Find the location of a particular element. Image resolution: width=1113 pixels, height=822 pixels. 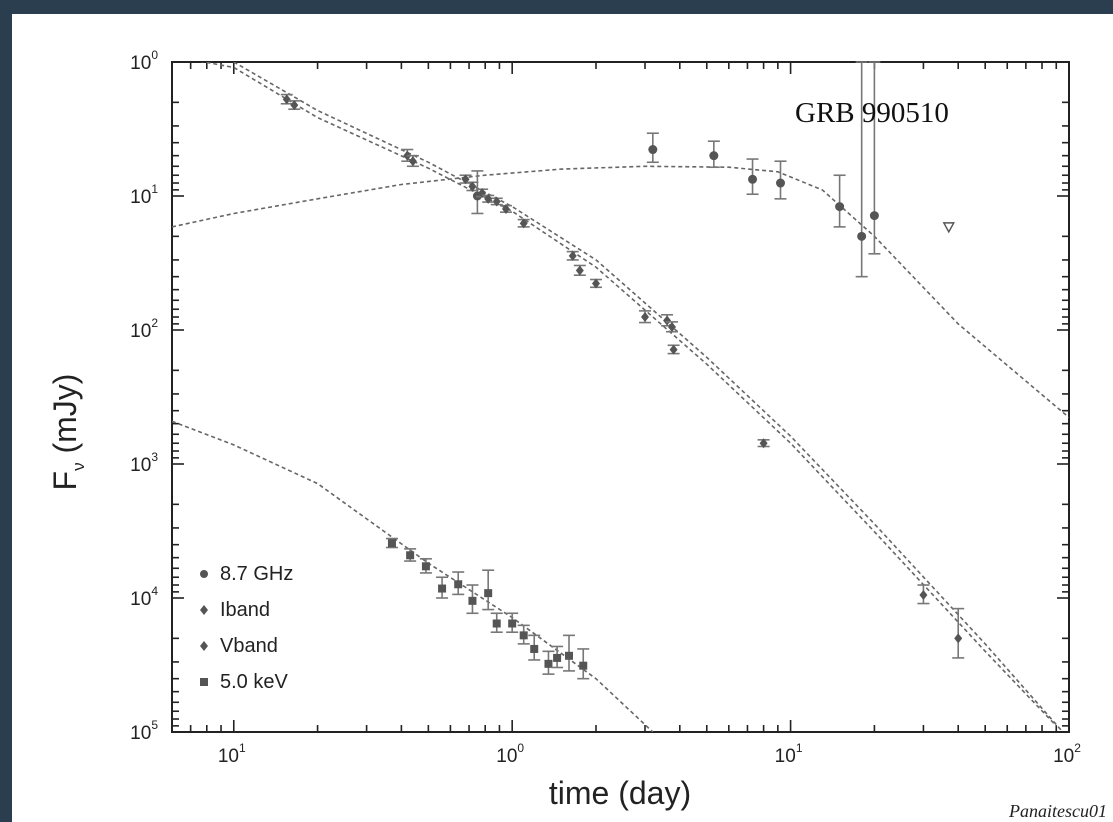

legend-label-8-7-ghz: 8.7 GHz is located at coordinates (256, 574).